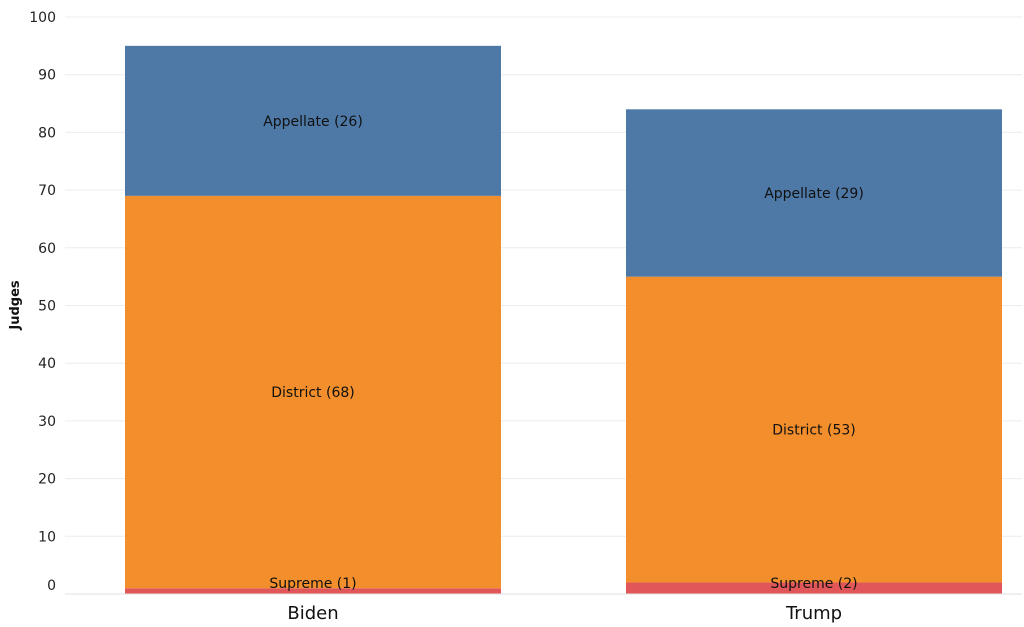 The image size is (1024, 627). What do you see at coordinates (813, 584) in the screenshot?
I see `segment-label-trump-supreme: Supreme (2)` at bounding box center [813, 584].